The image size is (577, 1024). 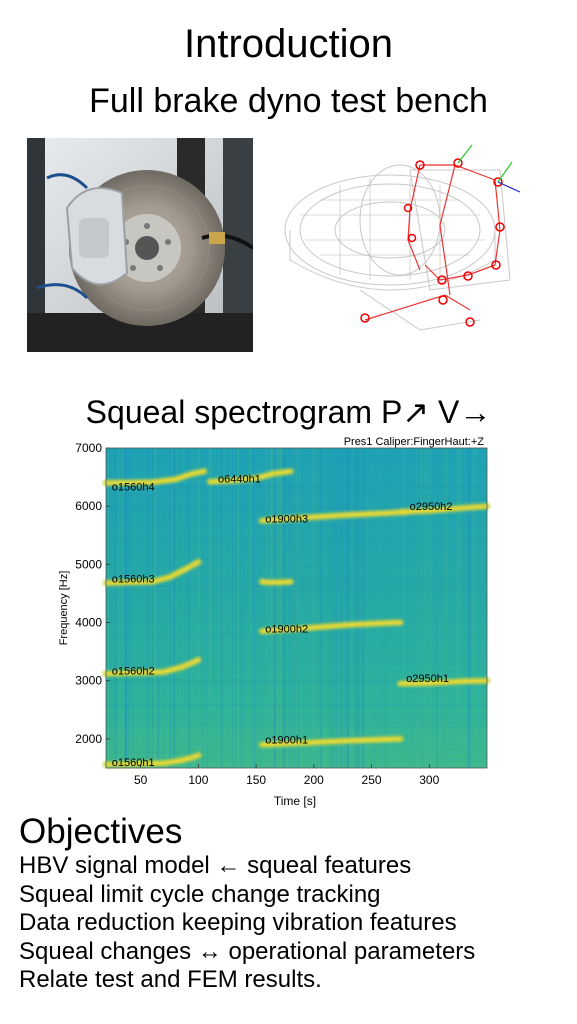 What do you see at coordinates (141, 780) in the screenshot?
I see `x-tick-label: 50` at bounding box center [141, 780].